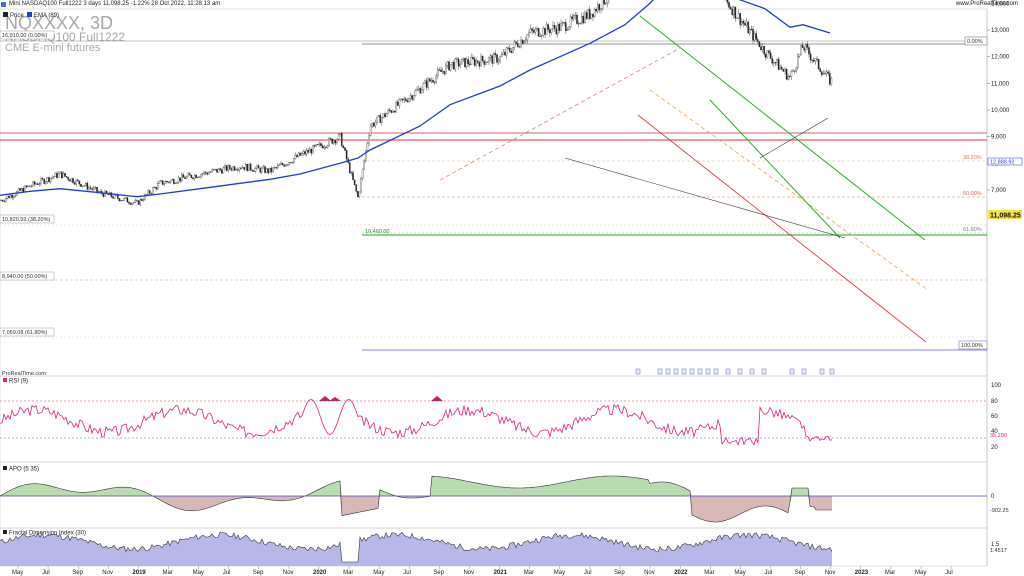 The height and width of the screenshot is (576, 1024). I want to click on instrument-icon, so click(3, 4).